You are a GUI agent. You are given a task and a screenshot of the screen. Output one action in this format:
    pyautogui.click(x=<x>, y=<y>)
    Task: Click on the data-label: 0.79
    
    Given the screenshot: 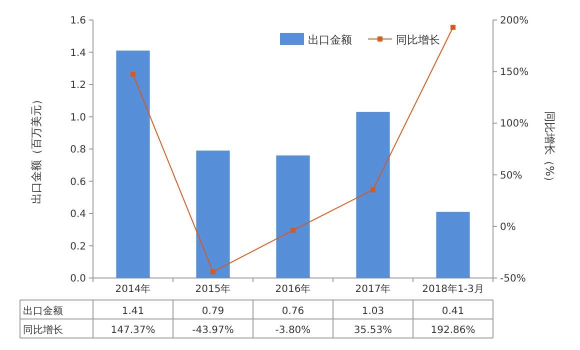 What is the action you would take?
    pyautogui.click(x=213, y=311)
    